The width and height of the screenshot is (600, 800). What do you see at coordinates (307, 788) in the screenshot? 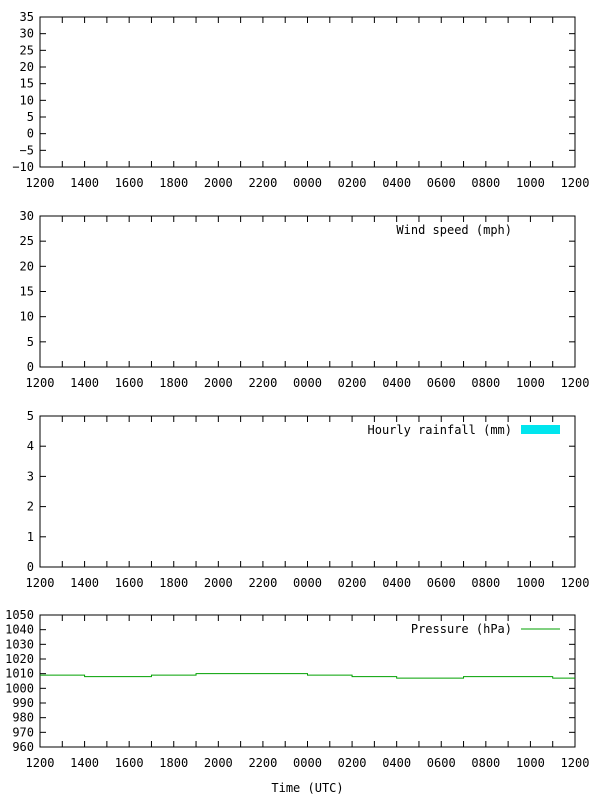
I see `x-axis-label: Time (UTC)` at bounding box center [307, 788].